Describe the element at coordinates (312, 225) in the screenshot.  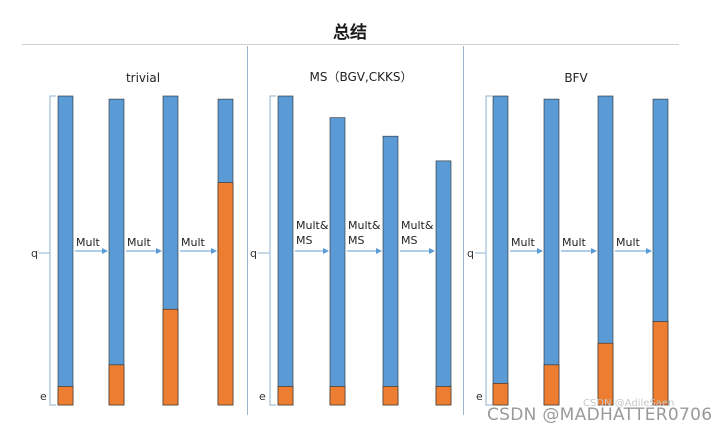
I see `step-label-1-0: Mult&` at that location.